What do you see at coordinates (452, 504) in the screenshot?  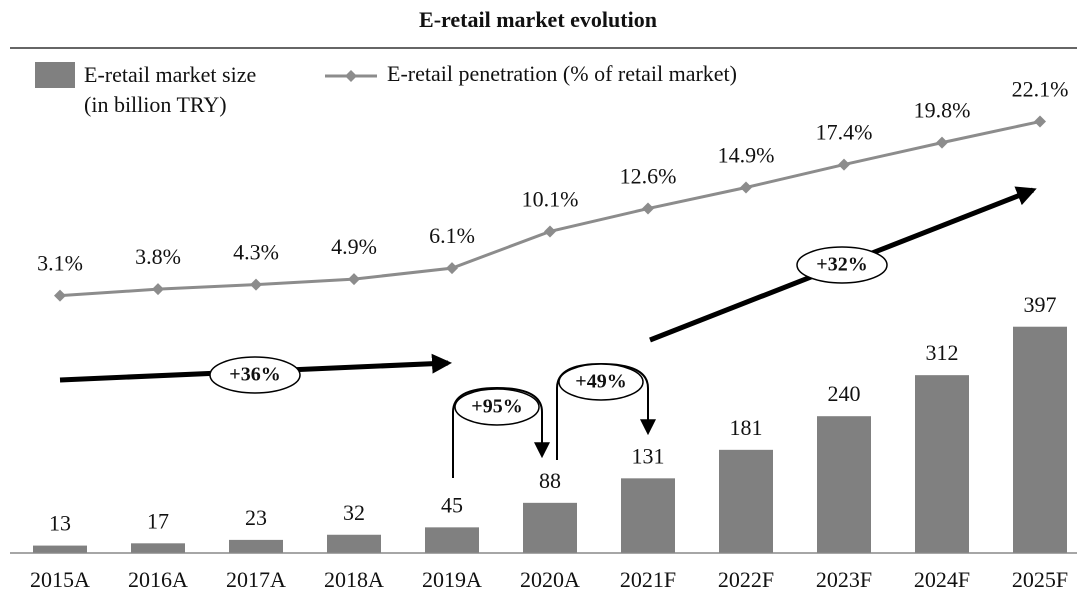 I see `data-label: 45` at bounding box center [452, 504].